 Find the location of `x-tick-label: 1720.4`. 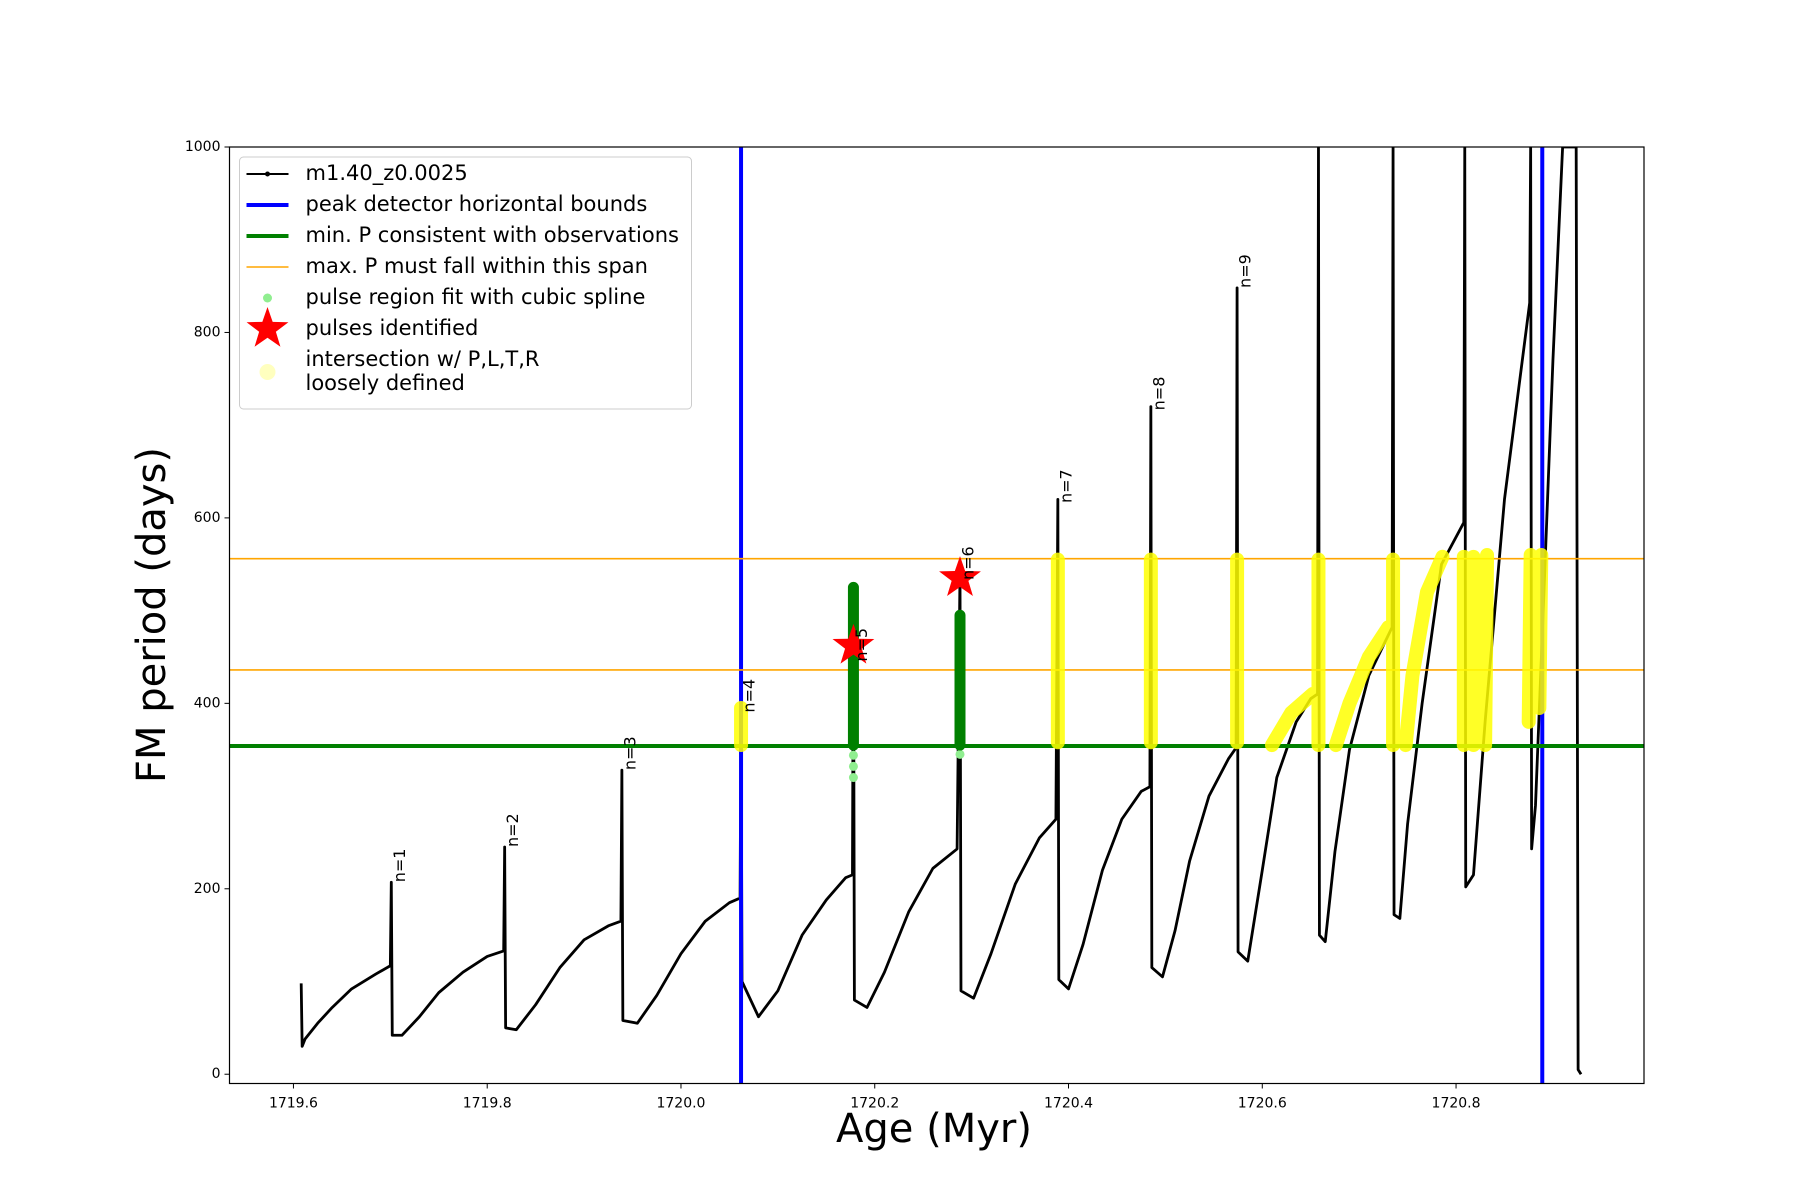

x-tick-label: 1720.4 is located at coordinates (1068, 1104).